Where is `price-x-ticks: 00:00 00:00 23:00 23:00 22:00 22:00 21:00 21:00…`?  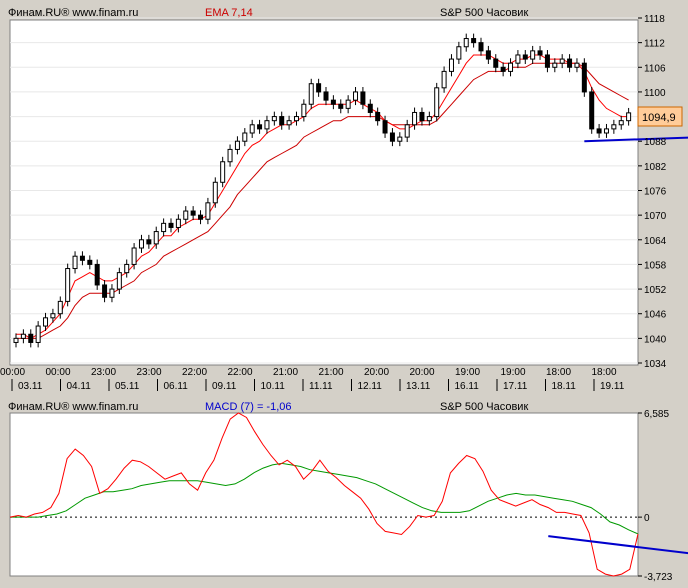
price-x-ticks: 00:00 00:00 23:00 23:00 22:00 22:00 21:00 21:00… is located at coordinates (312, 379).